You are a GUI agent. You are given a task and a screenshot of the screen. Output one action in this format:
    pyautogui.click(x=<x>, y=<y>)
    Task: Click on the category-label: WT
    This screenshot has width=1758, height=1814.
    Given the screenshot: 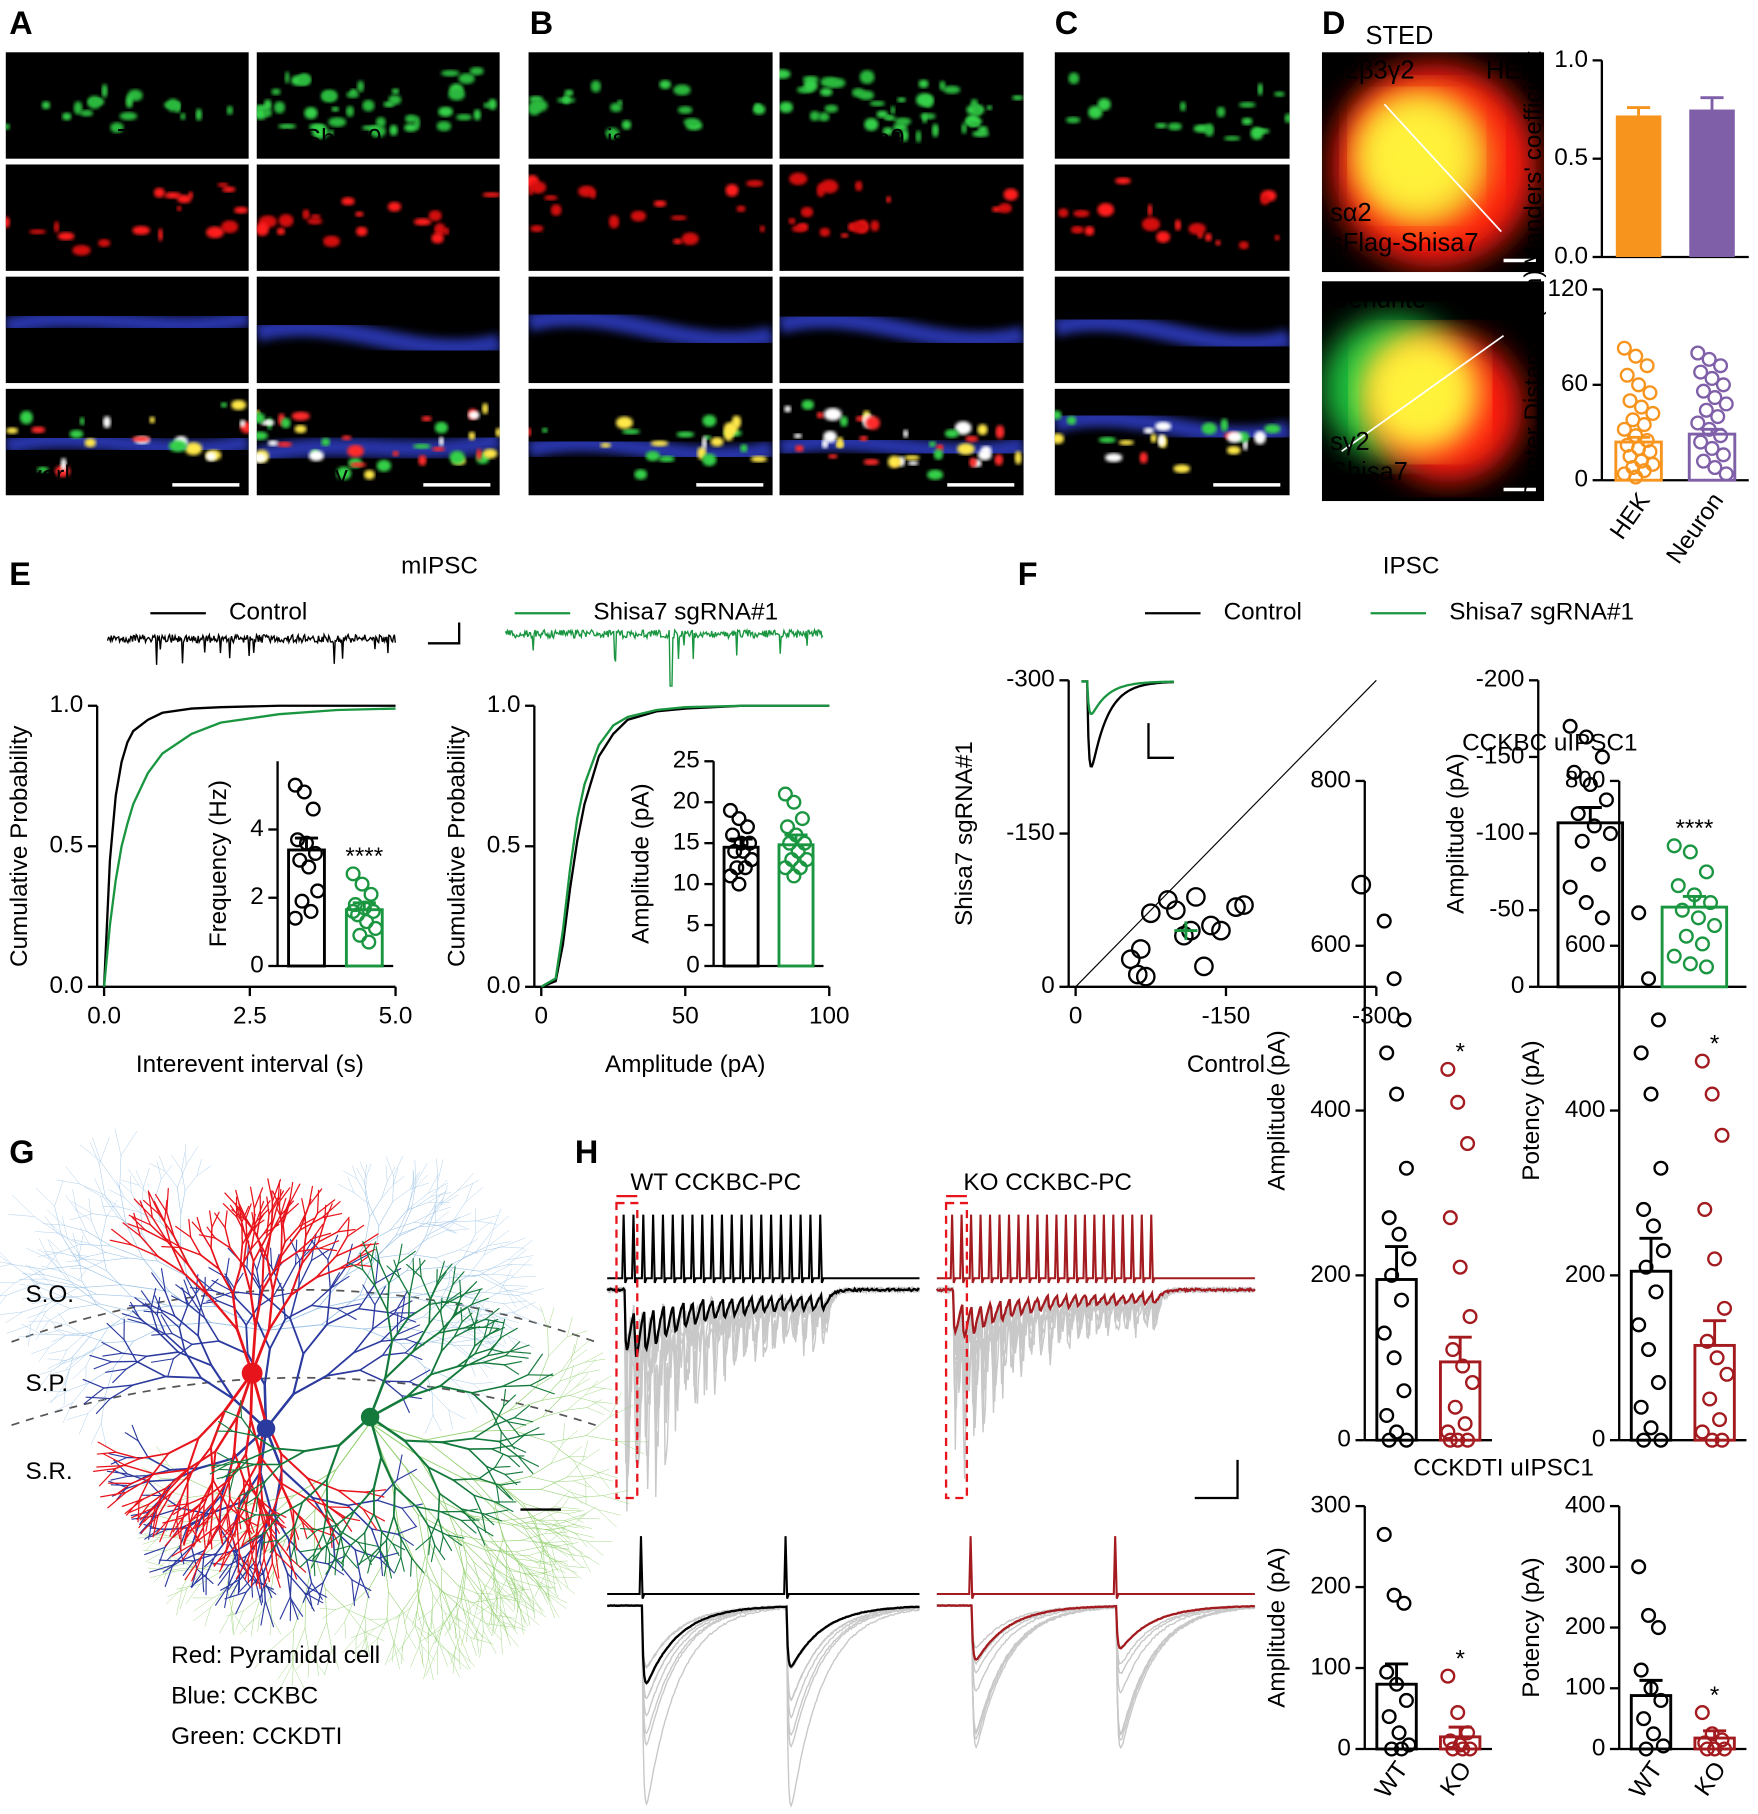 What is the action you would take?
    pyautogui.click(x=1646, y=1780)
    